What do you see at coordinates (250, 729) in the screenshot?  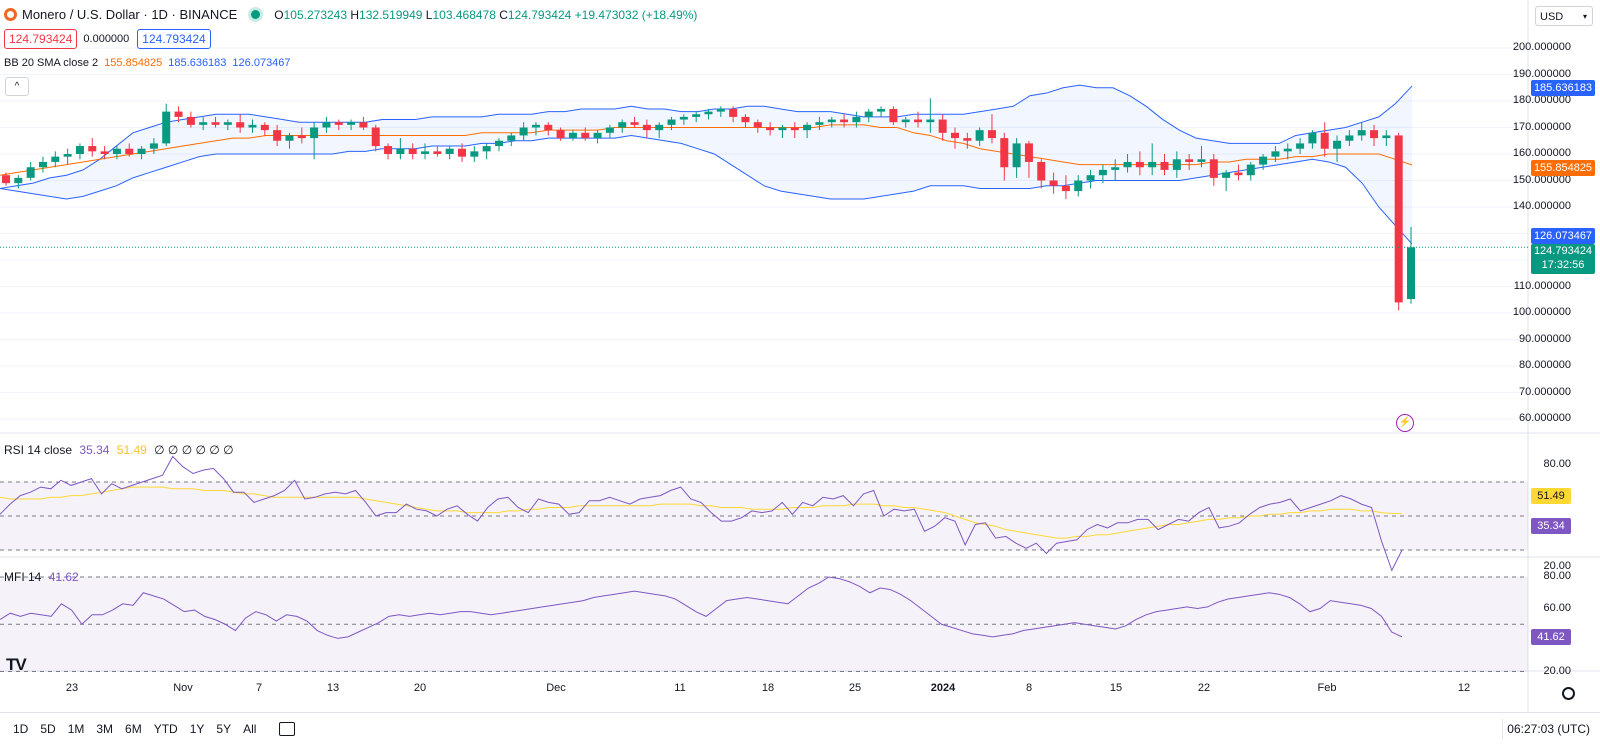 I see `range-button-all: All` at bounding box center [250, 729].